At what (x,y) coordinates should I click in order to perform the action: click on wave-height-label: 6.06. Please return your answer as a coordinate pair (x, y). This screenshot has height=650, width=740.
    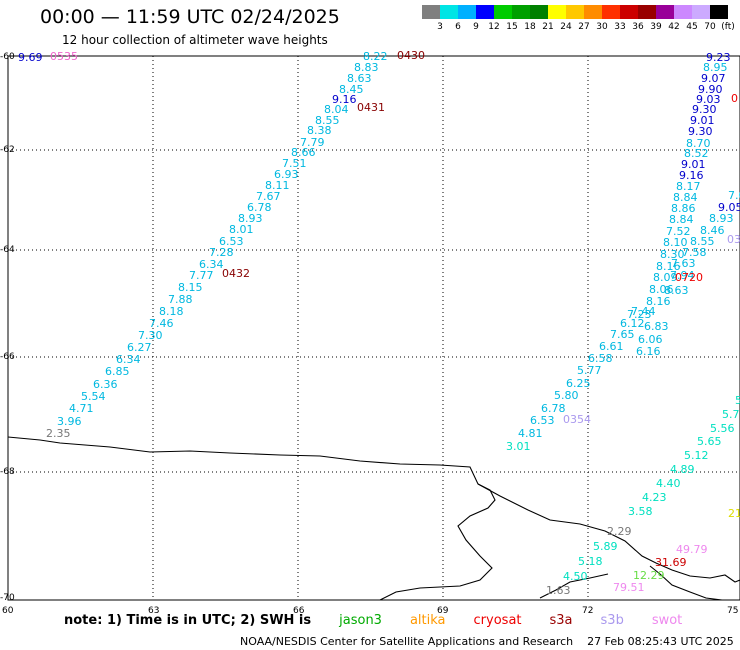
    Looking at the image, I should click on (650, 339).